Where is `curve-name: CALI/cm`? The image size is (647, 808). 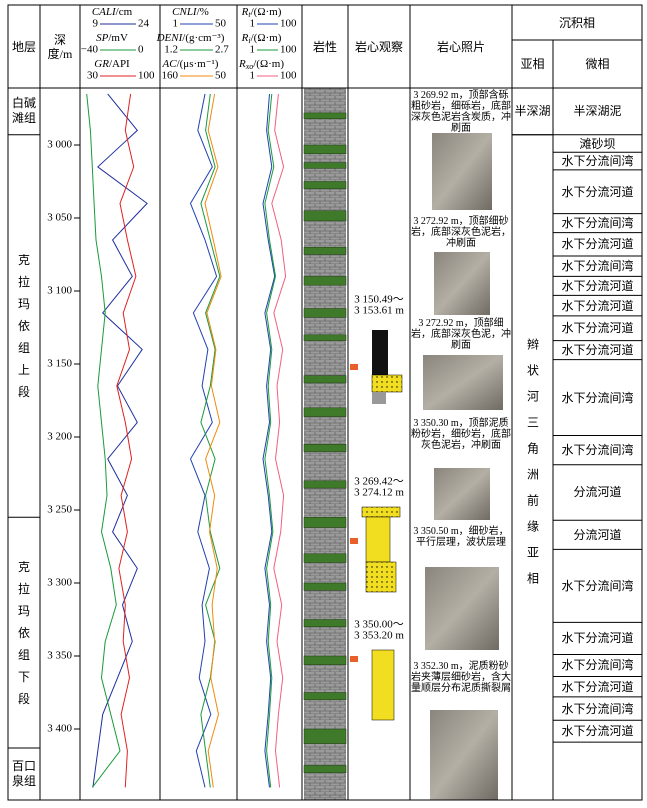 curve-name: CALI/cm is located at coordinates (112, 12).